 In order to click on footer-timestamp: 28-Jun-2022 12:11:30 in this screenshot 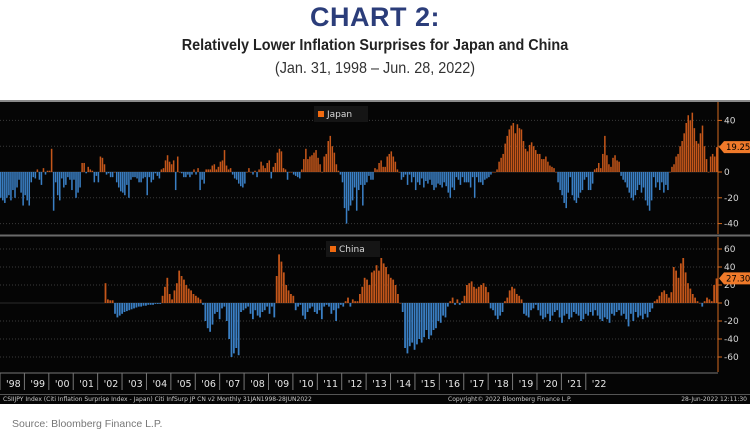, I will do `click(714, 399)`.